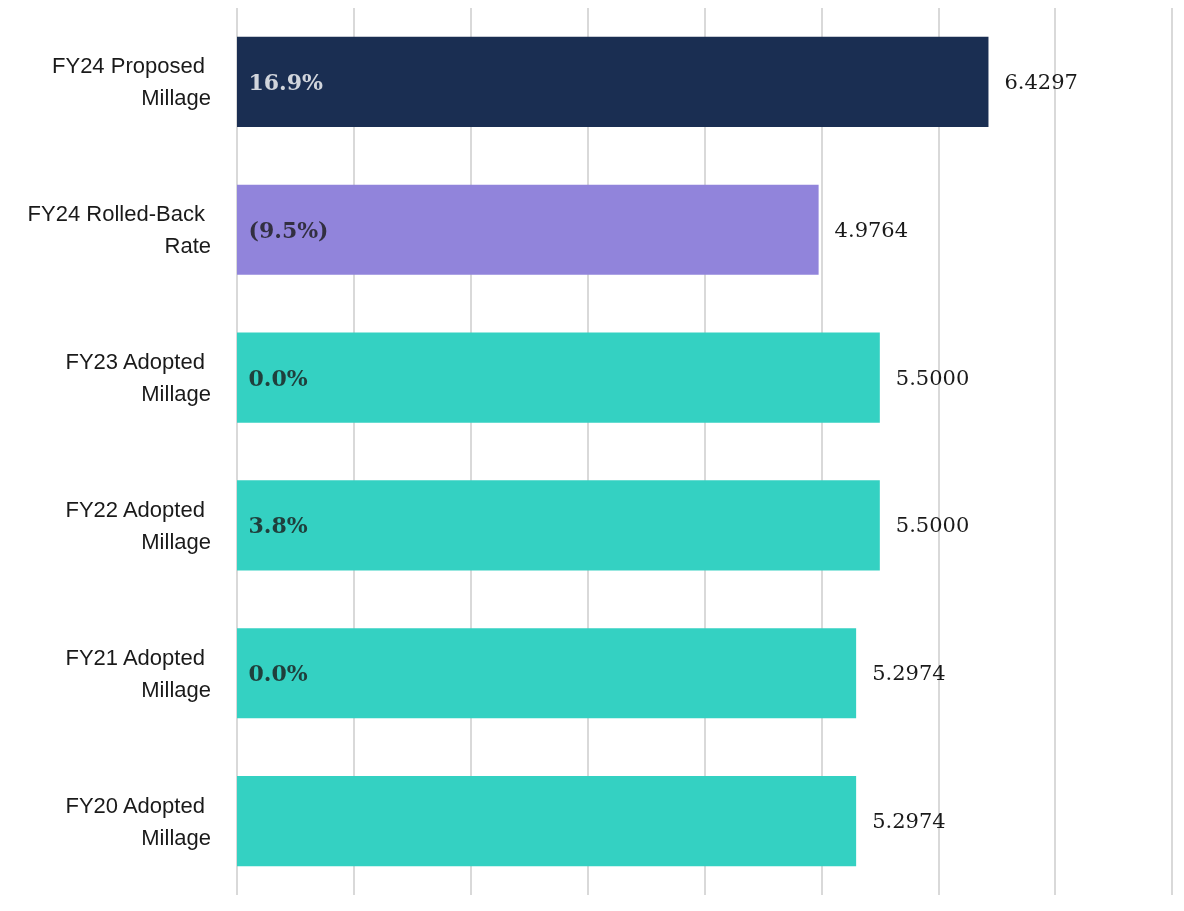 This screenshot has width=1184, height=911. What do you see at coordinates (286, 81) in the screenshot?
I see `annotation: 16.9%` at bounding box center [286, 81].